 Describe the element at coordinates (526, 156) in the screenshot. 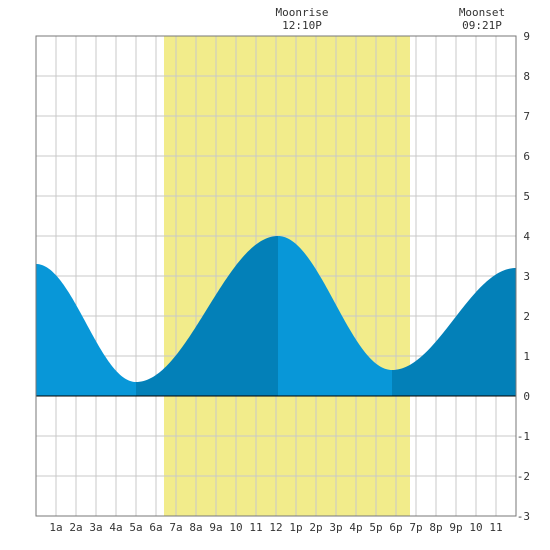

I see `y-tick-label: 6` at that location.